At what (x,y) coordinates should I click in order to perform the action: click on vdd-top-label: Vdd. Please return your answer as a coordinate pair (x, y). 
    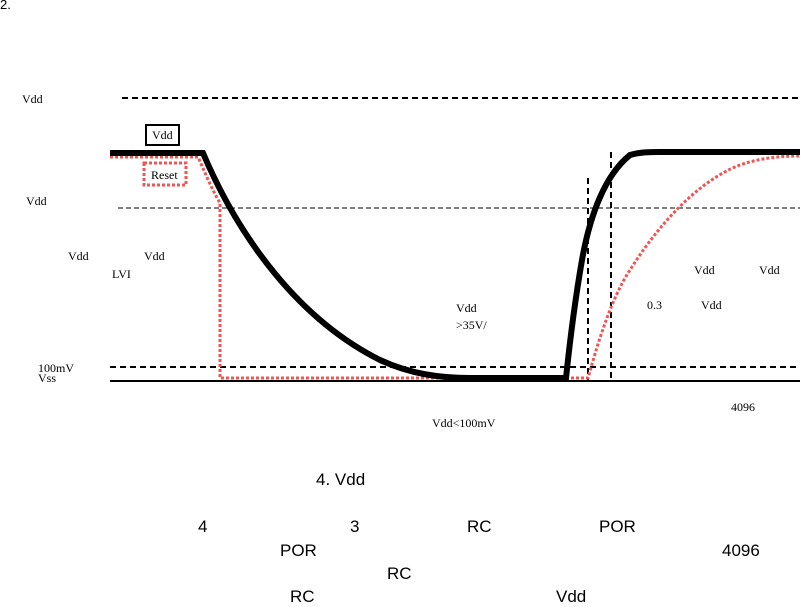
    Looking at the image, I should click on (32, 99).